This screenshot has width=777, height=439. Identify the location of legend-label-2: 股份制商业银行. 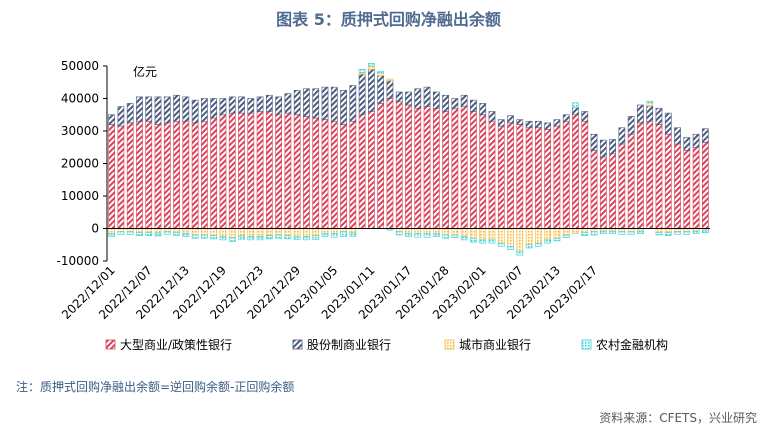
(349, 344).